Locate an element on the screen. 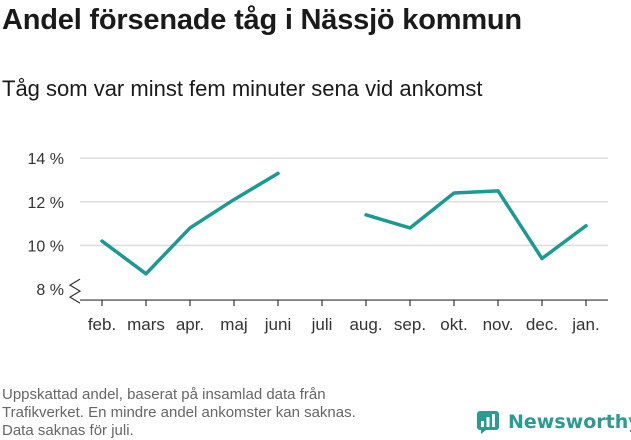 The width and height of the screenshot is (631, 440). x-tick-label: mars is located at coordinates (146, 324).